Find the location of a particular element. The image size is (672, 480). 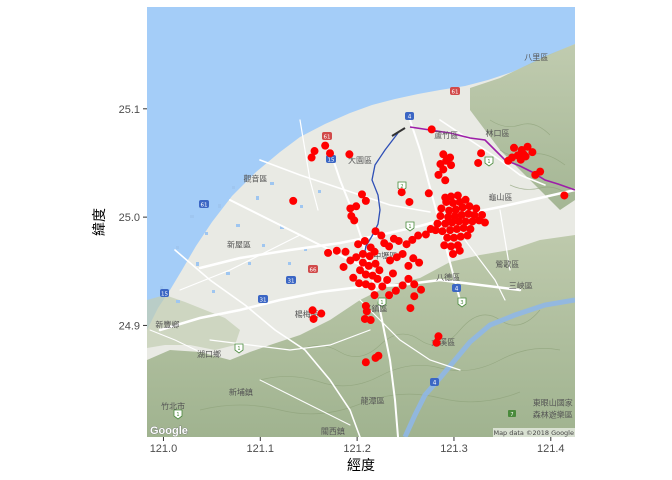

place-label: 龜山區 is located at coordinates (500, 197).